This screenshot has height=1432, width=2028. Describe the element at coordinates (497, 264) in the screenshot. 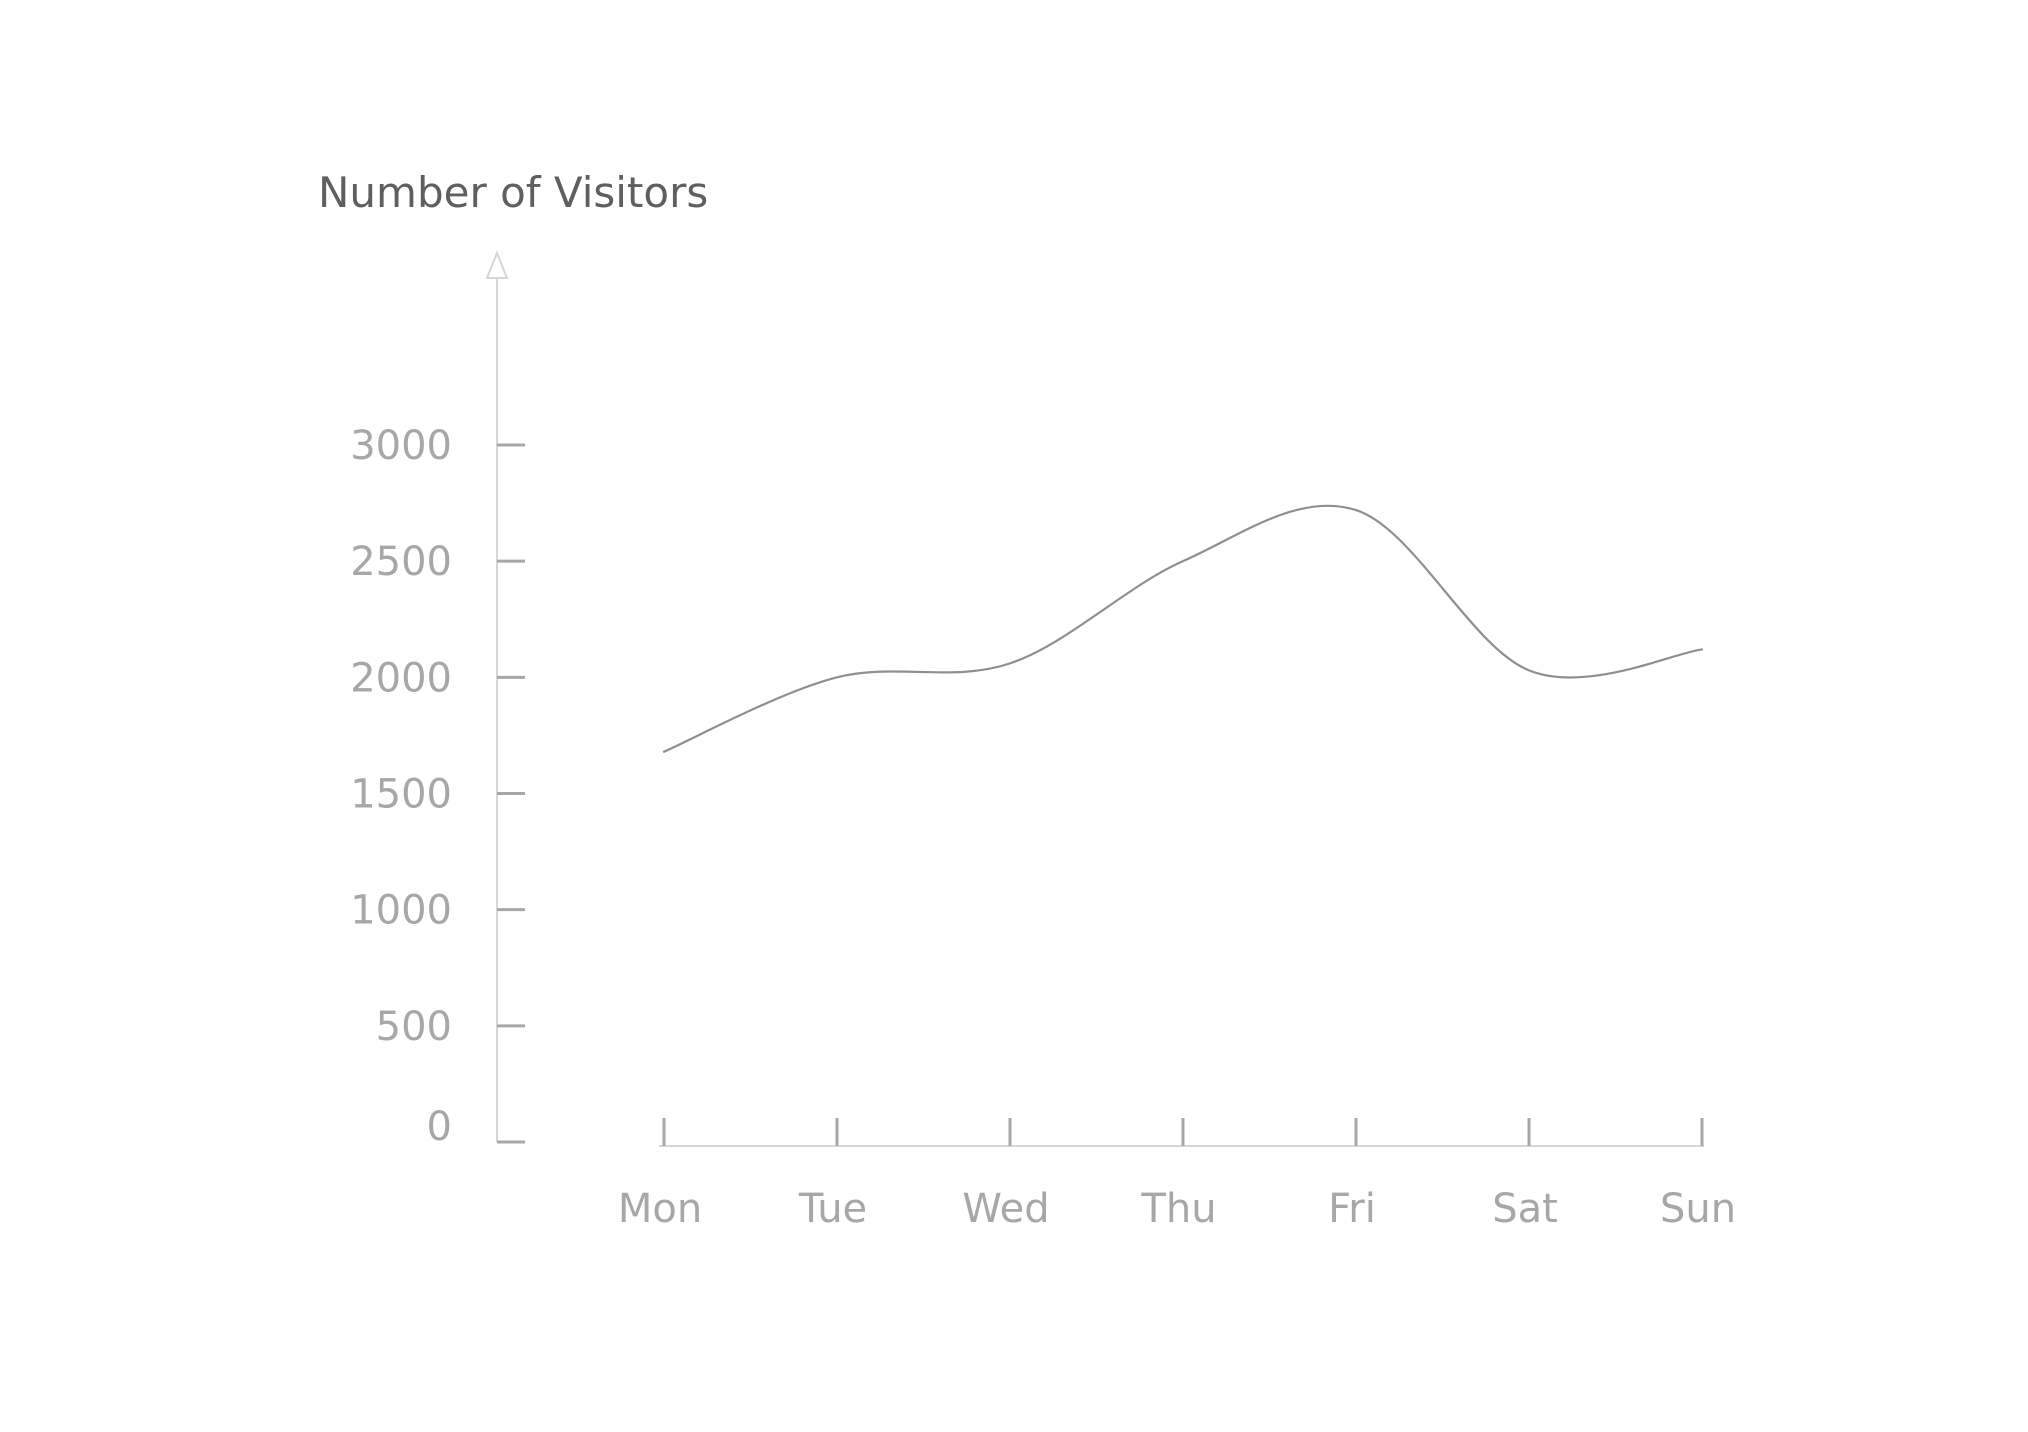

I see `y-axis-arrowhead` at that location.